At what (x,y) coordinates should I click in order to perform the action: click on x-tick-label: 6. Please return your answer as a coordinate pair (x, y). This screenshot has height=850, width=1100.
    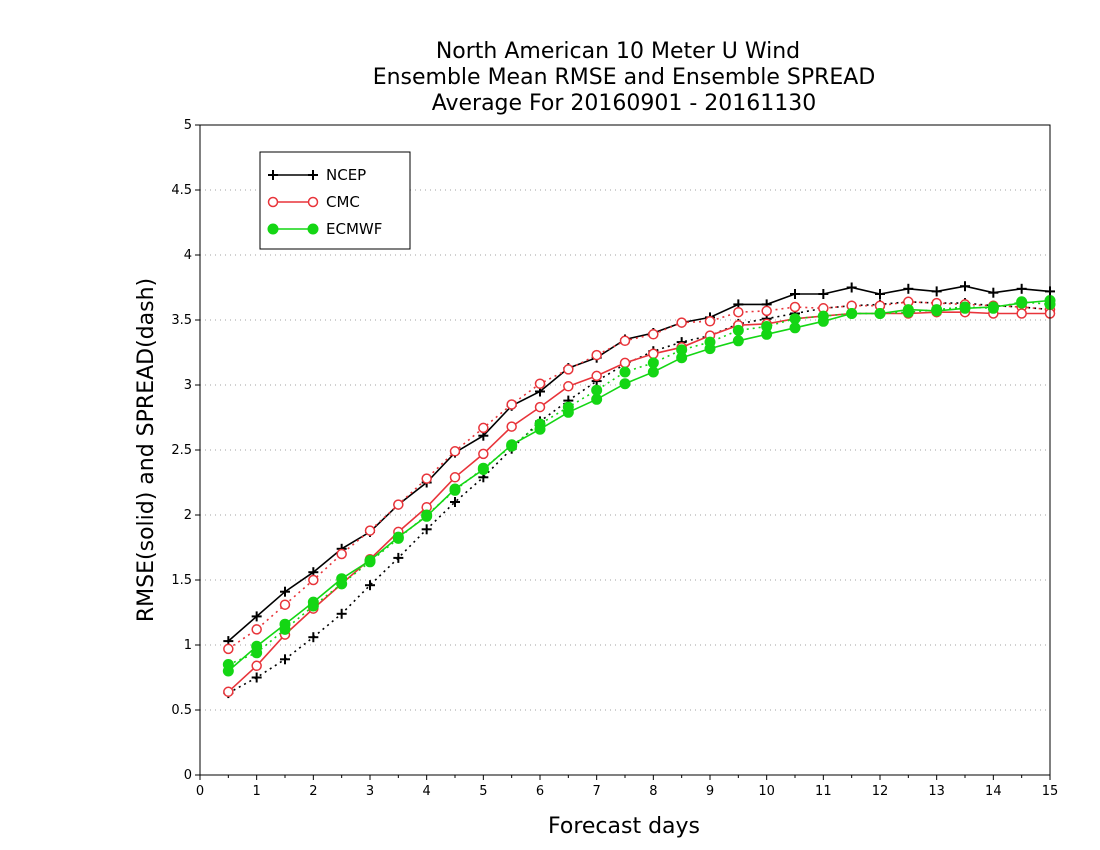
    Looking at the image, I should click on (540, 791).